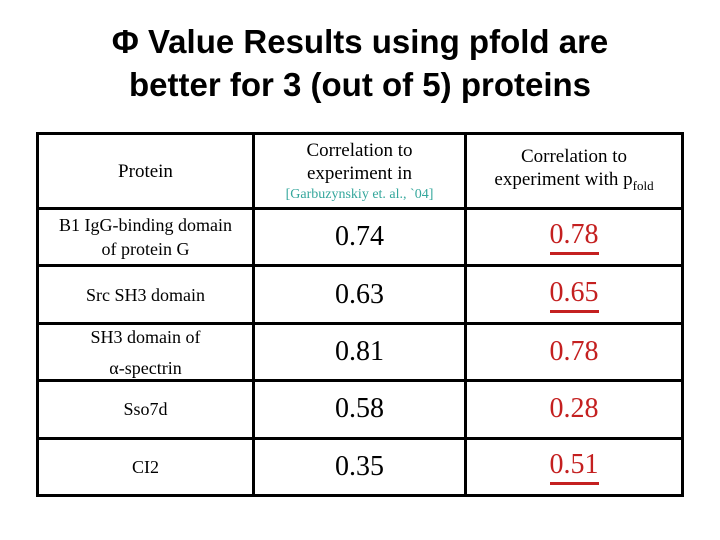  I want to click on protein-name-line: of protein G, so click(145, 249).